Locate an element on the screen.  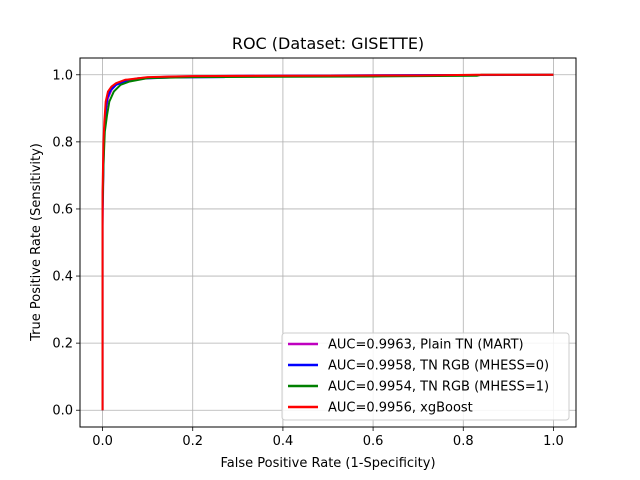
legend-label-3: AUC=0.9954, TN RGB (MHESS=1) is located at coordinates (438, 387).